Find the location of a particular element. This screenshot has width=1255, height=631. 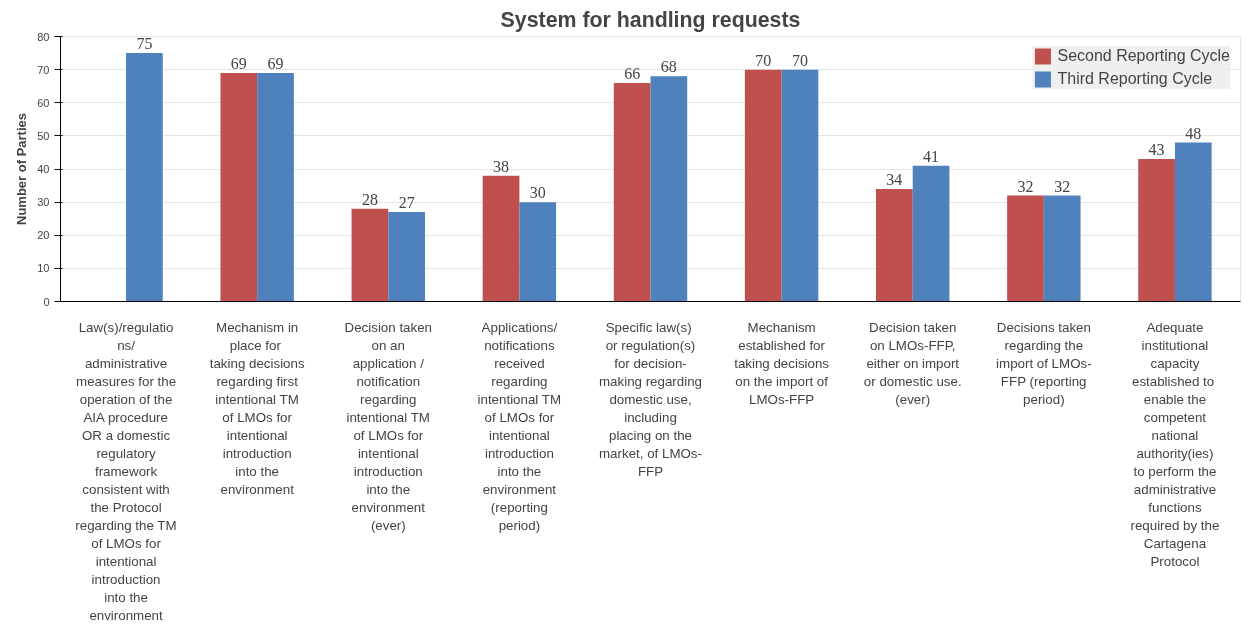

category-label: Adequate institutional capacity established to enable the competent national authority(ies) to perform the administrative functions required by the Cartagena Protocol is located at coordinates (1175, 444).